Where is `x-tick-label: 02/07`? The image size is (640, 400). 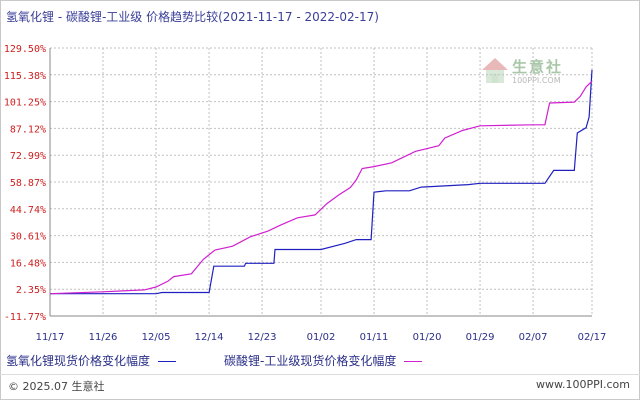 x-tick-label: 02/07 is located at coordinates (533, 337).